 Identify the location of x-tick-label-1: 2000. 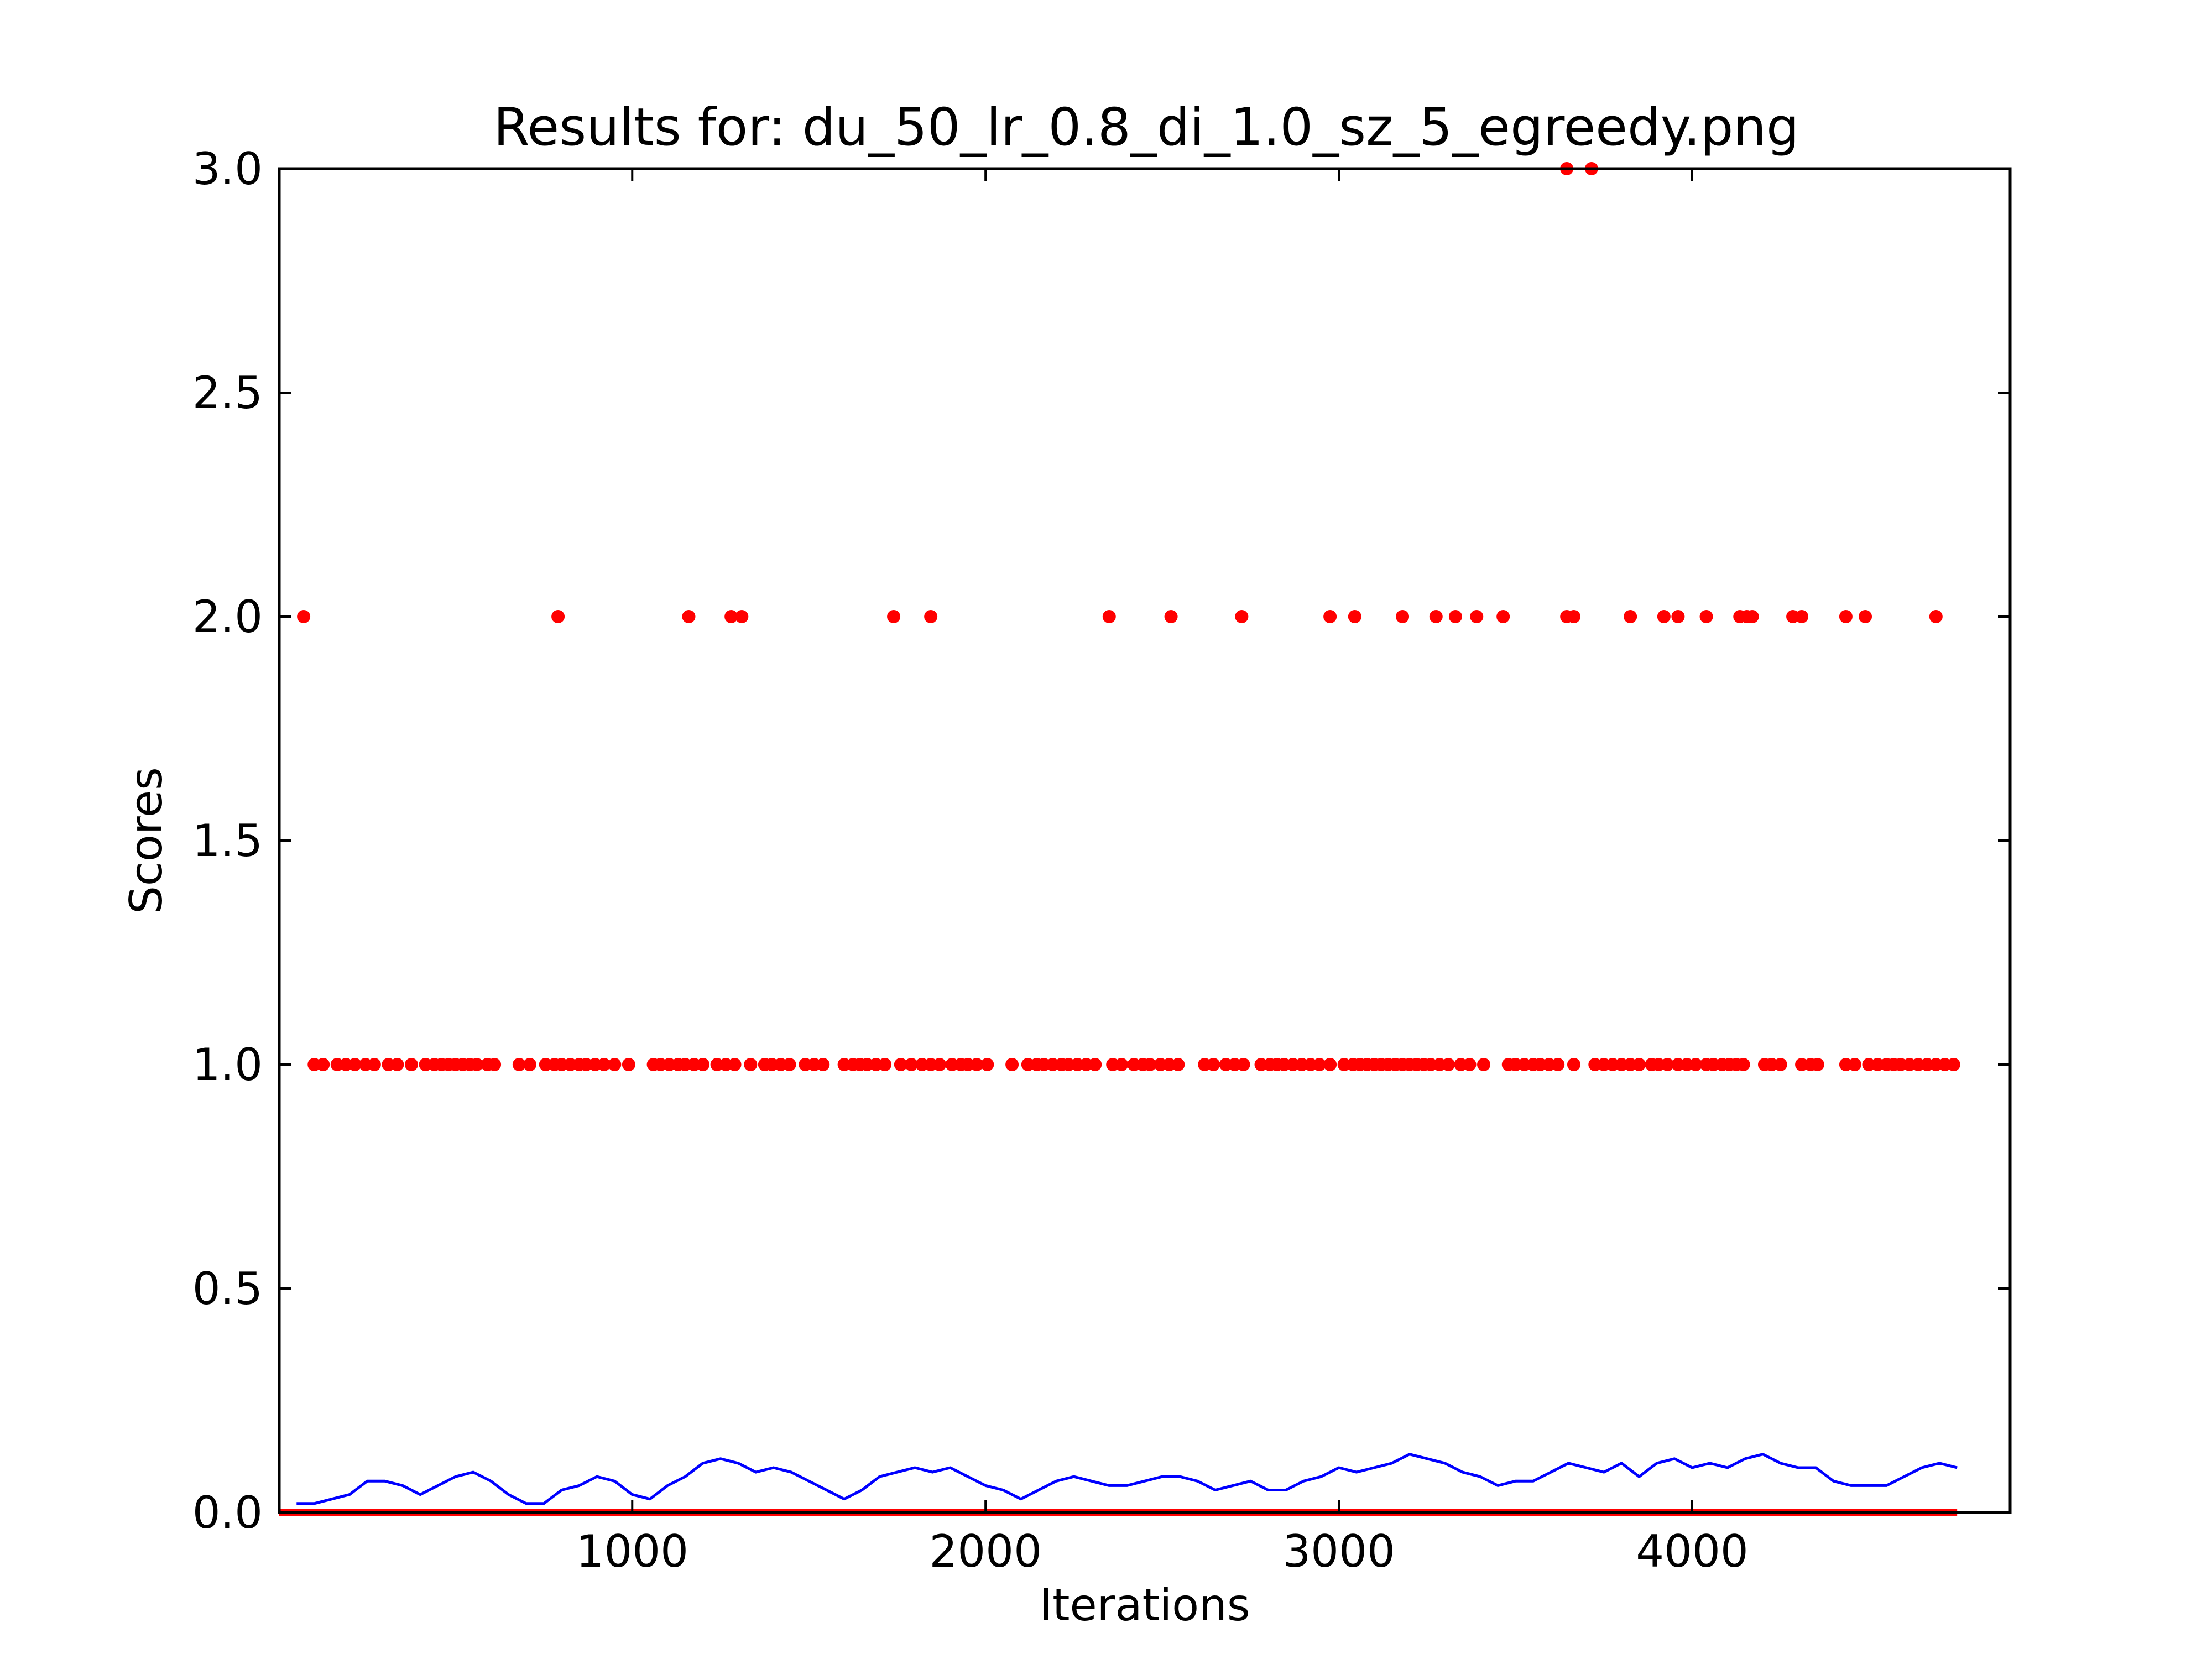
(986, 1552).